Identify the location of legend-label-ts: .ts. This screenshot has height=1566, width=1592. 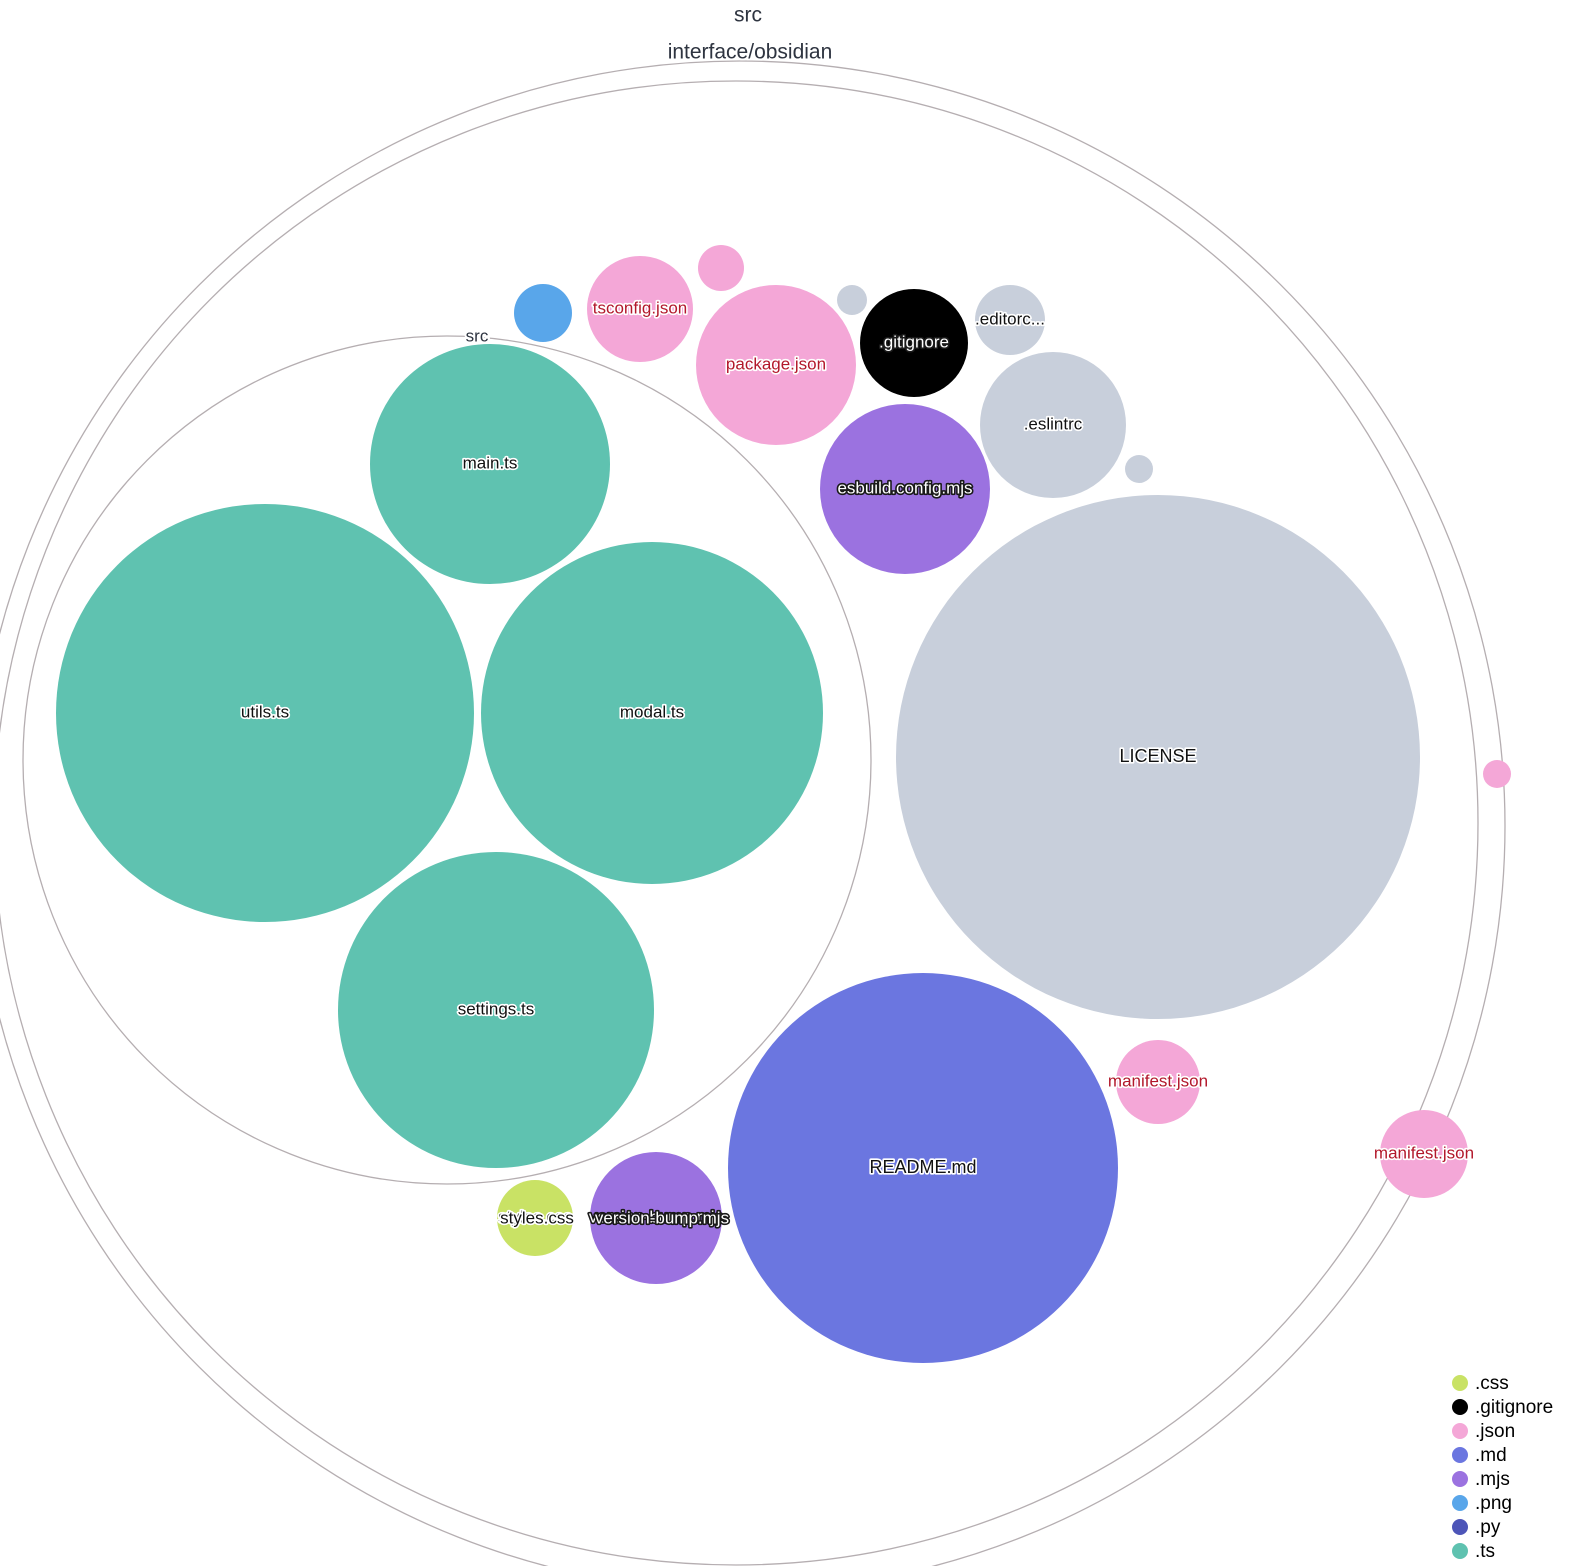
(1485, 1551).